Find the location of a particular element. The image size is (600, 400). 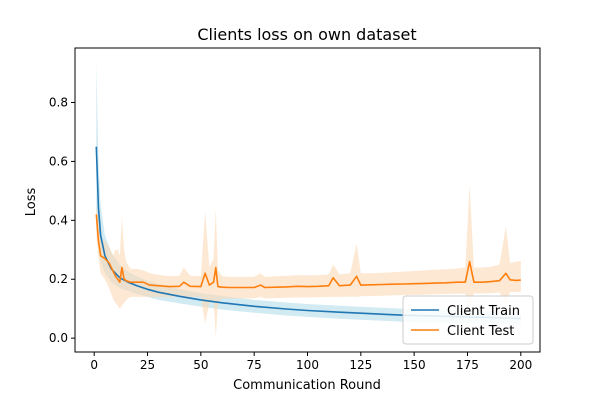

x-tick-label: 100 is located at coordinates (307, 365).